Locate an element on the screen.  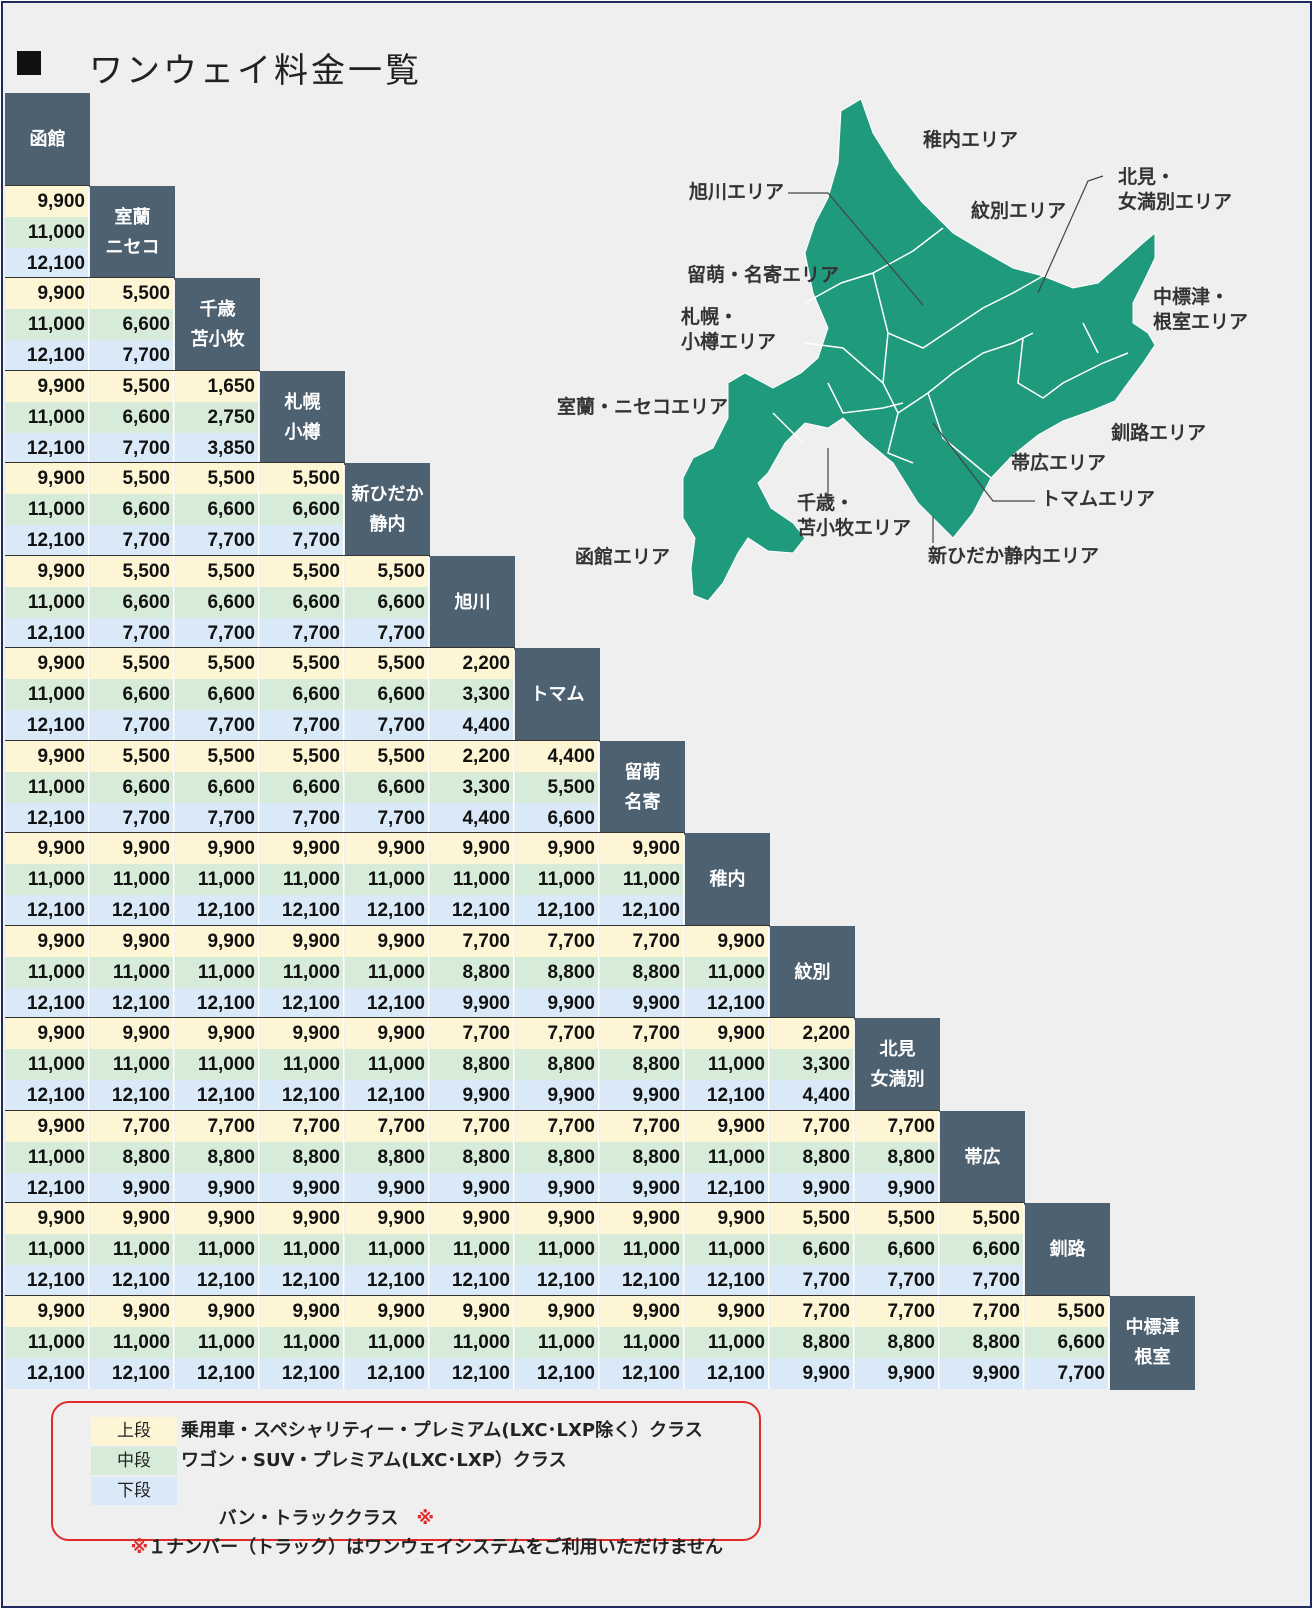
station-header: 札幌 小樽 is located at coordinates (302, 417).